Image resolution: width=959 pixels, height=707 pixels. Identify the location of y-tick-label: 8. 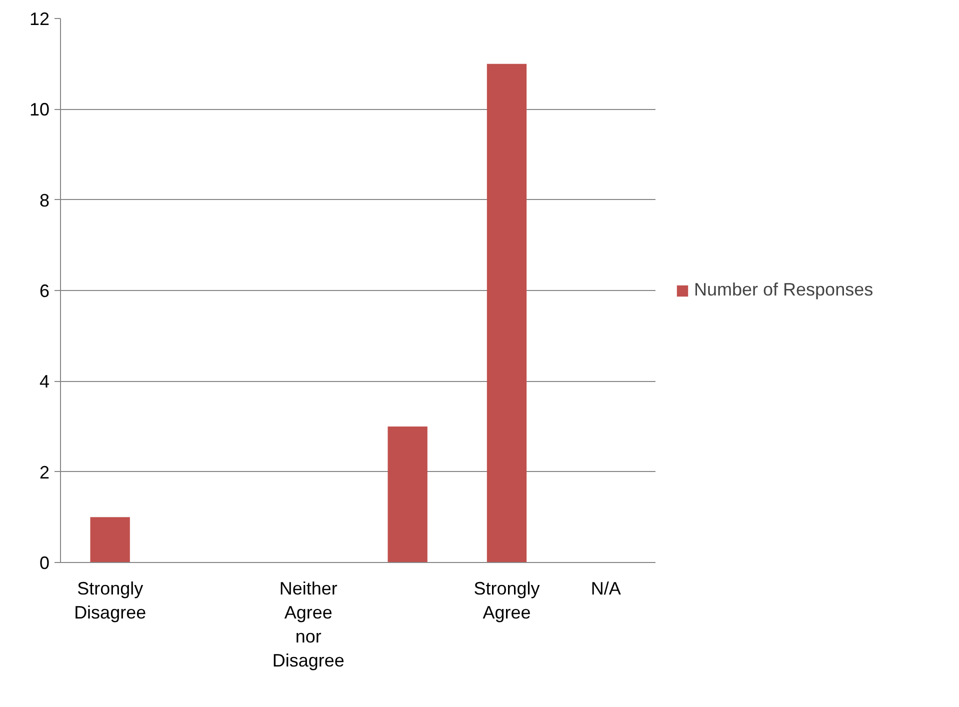
(44, 200).